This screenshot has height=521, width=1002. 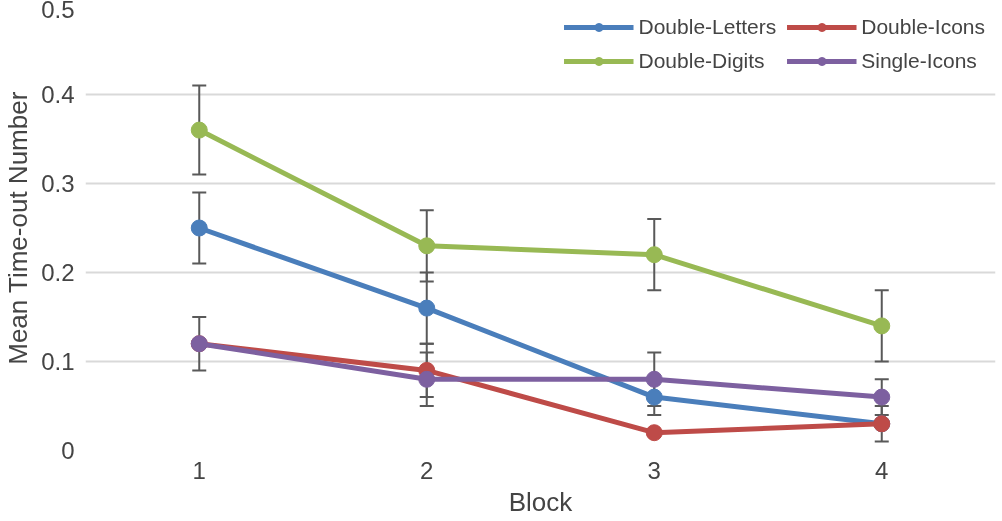 I want to click on legend-label: Double-Icons, so click(x=923, y=27).